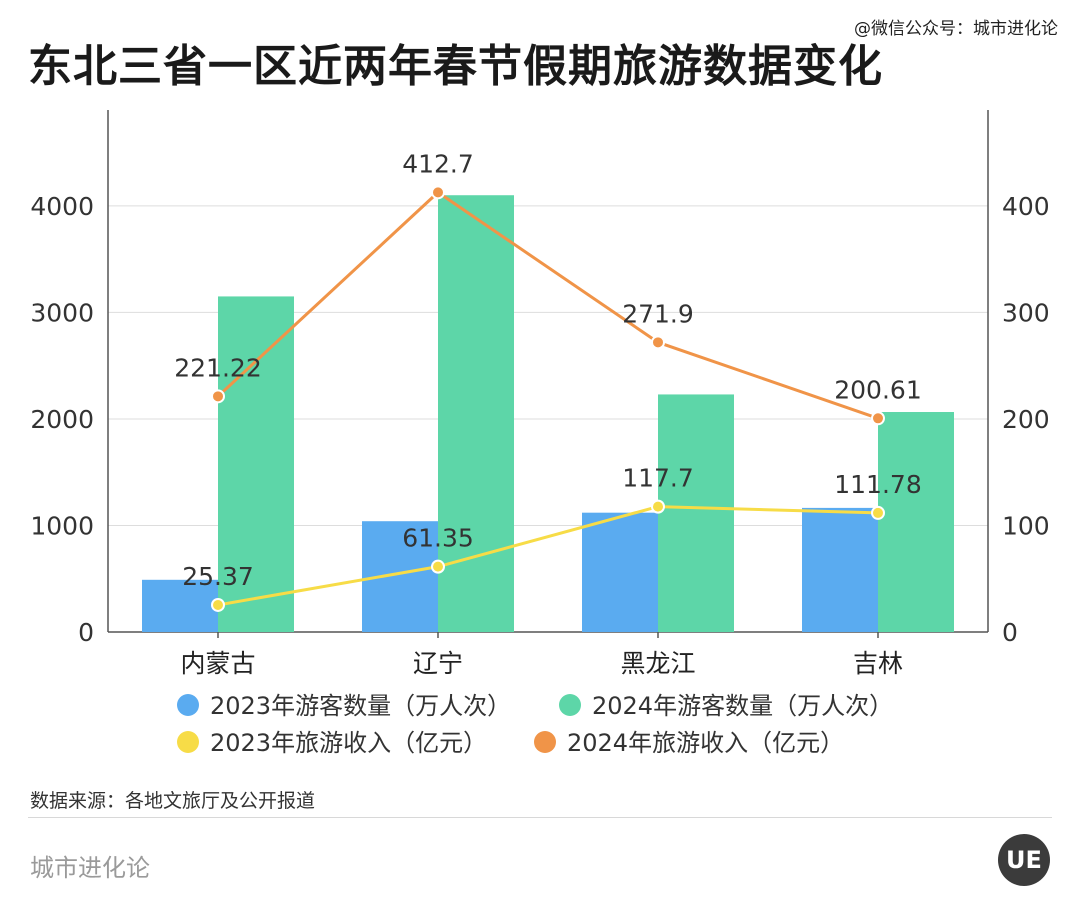  I want to click on y-right-tick-label: 200, so click(1026, 419).